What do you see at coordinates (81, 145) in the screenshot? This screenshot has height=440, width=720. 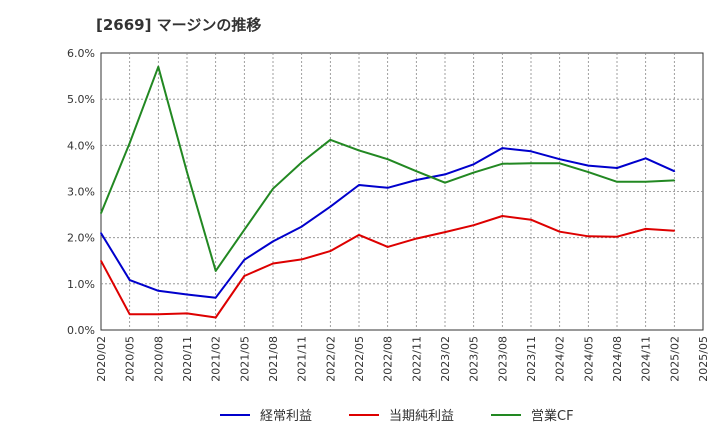 I see `y-tick-label: 4.0%` at bounding box center [81, 145].